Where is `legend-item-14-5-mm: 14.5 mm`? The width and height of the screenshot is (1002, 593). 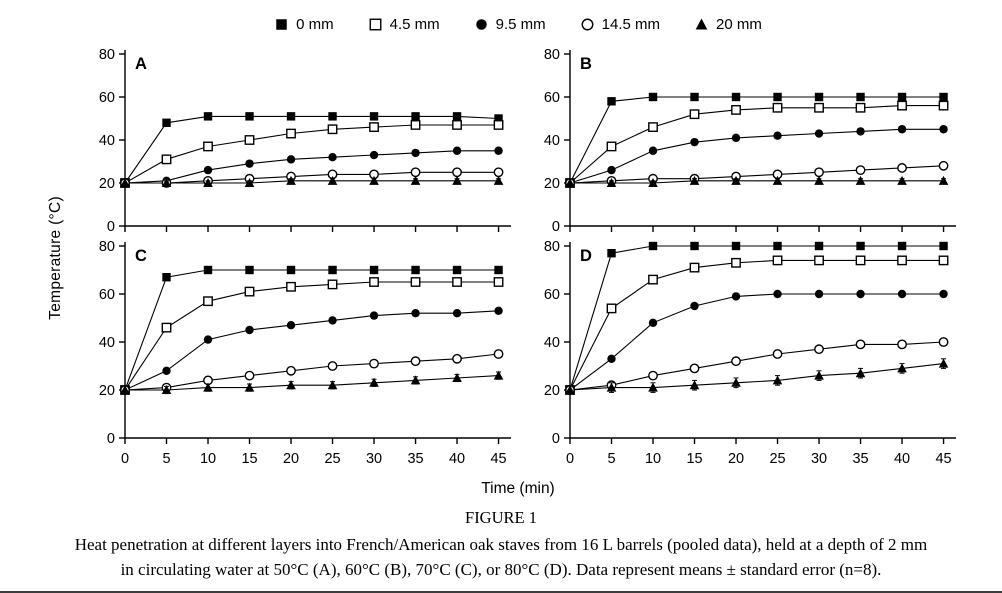
legend-item-14-5-mm: 14.5 mm is located at coordinates (620, 24).